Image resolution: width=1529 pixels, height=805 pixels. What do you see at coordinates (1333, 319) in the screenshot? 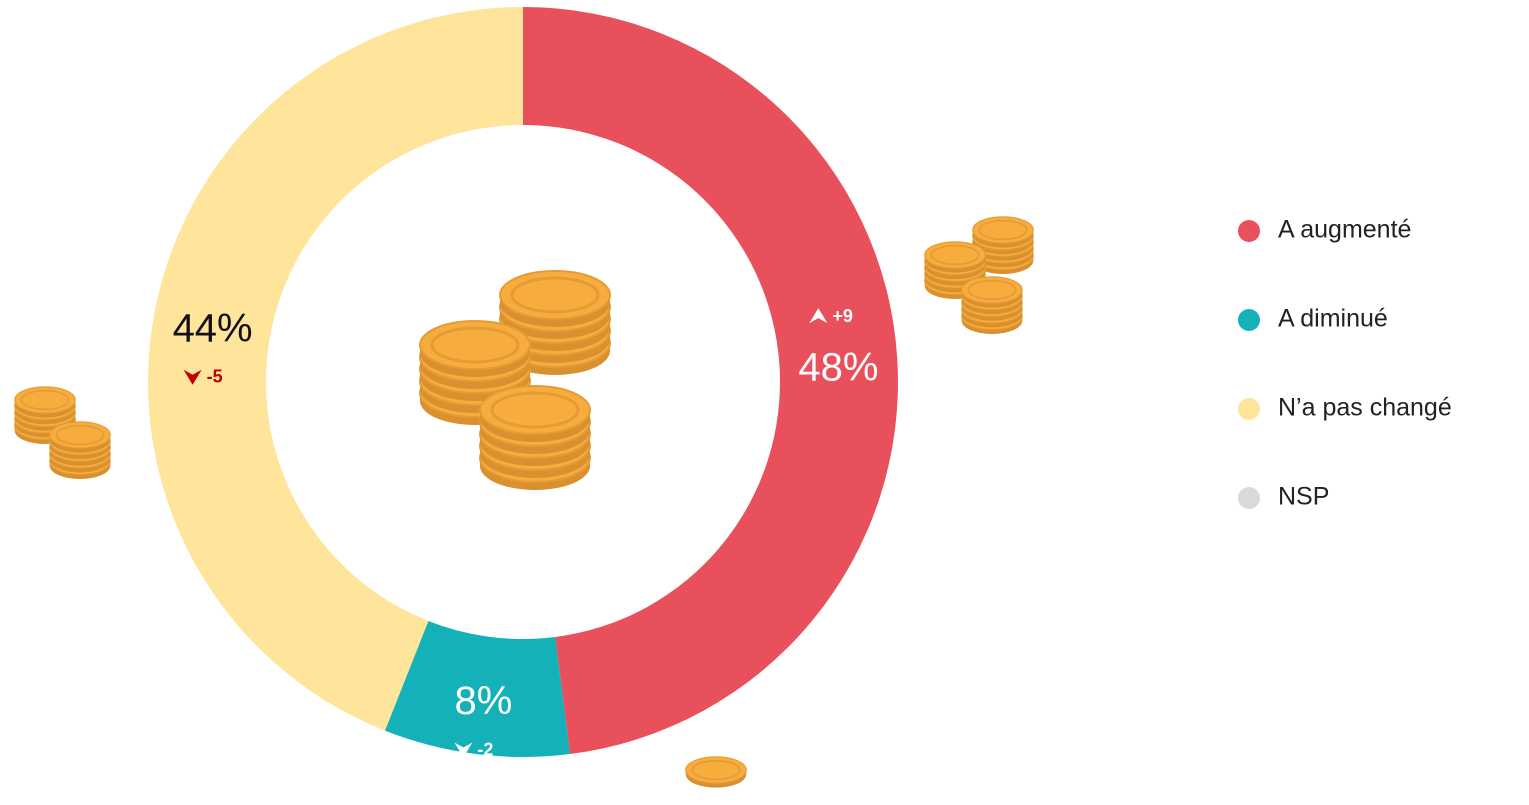
I see `legend-label: A diminué` at bounding box center [1333, 319].